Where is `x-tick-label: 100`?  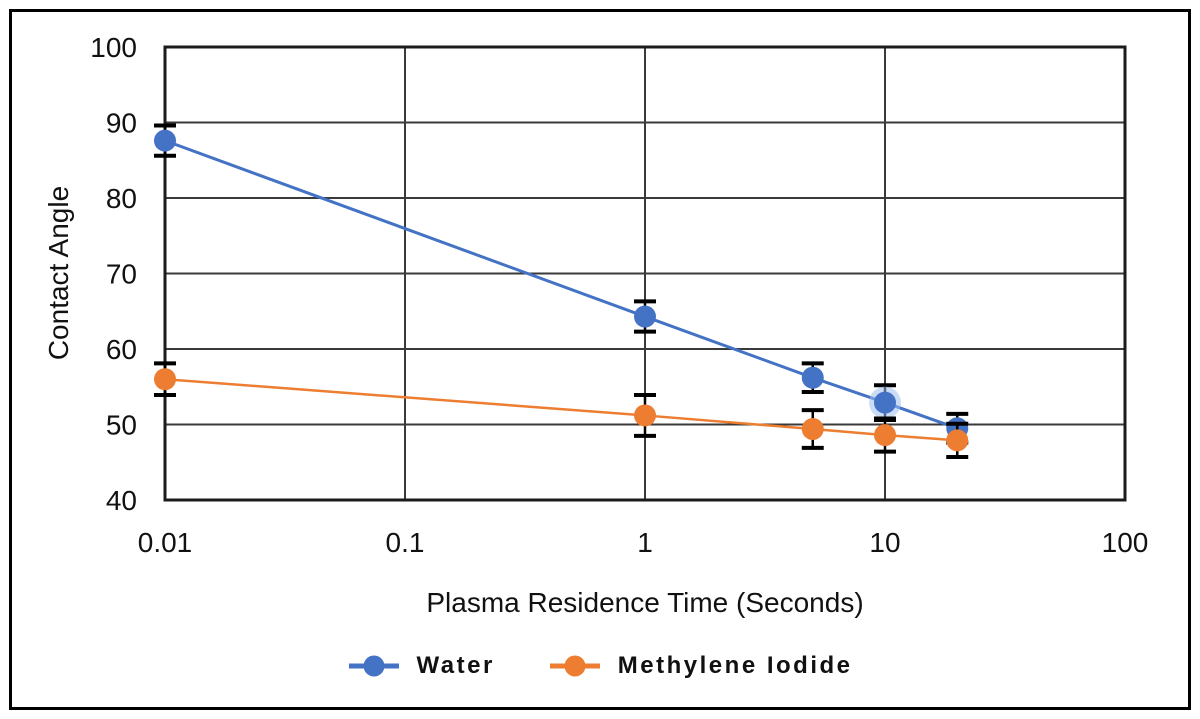
x-tick-label: 100 is located at coordinates (1125, 542).